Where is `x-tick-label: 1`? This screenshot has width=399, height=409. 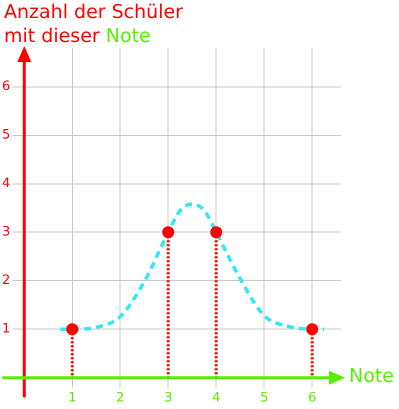
x-tick-label: 1 is located at coordinates (72, 398).